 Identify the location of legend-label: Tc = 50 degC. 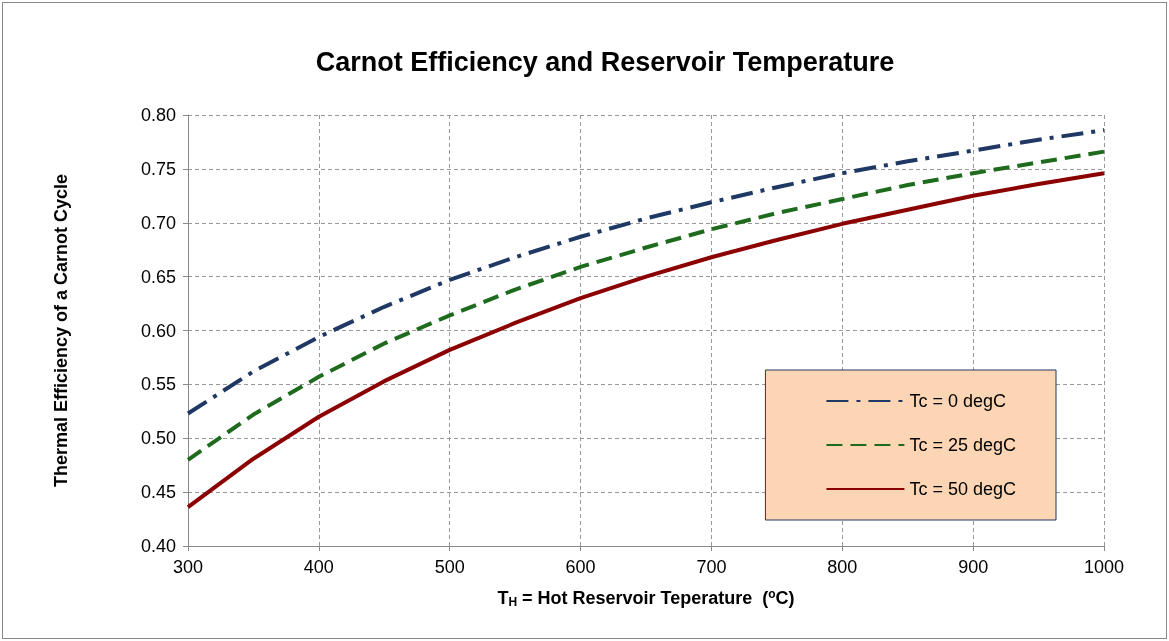
(963, 489).